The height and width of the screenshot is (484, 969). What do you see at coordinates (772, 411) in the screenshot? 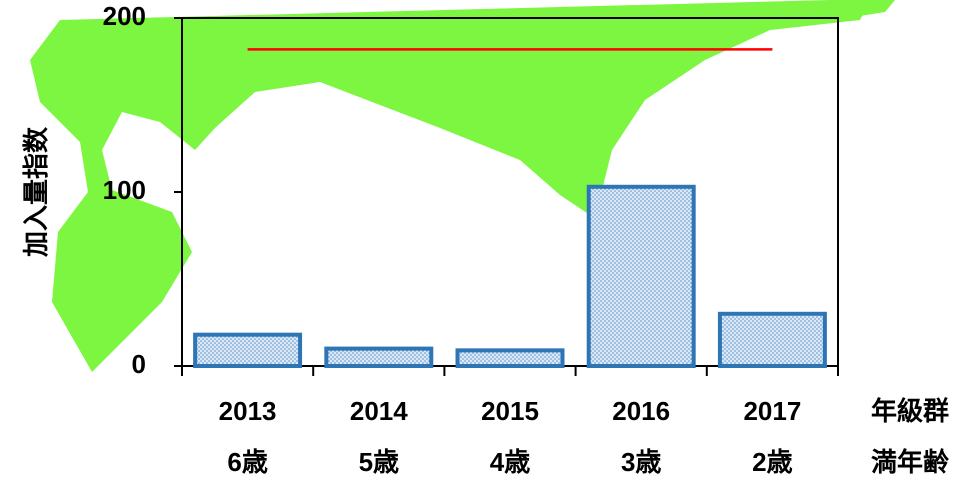
I see `x-tick-label: 2017` at bounding box center [772, 411].